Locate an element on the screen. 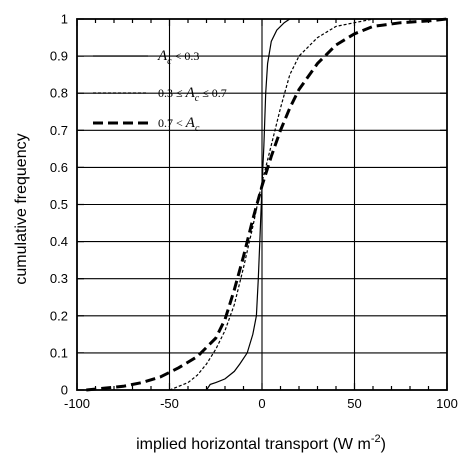 The width and height of the screenshot is (468, 463). y-tick-label: 0.8 is located at coordinates (59, 93).